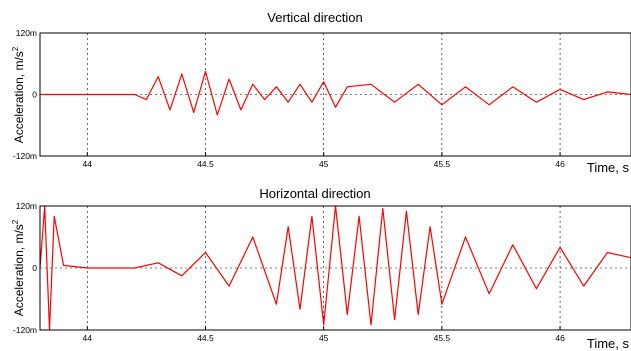  I want to click on chart-vertical-title: Vertical direction, so click(314, 17).